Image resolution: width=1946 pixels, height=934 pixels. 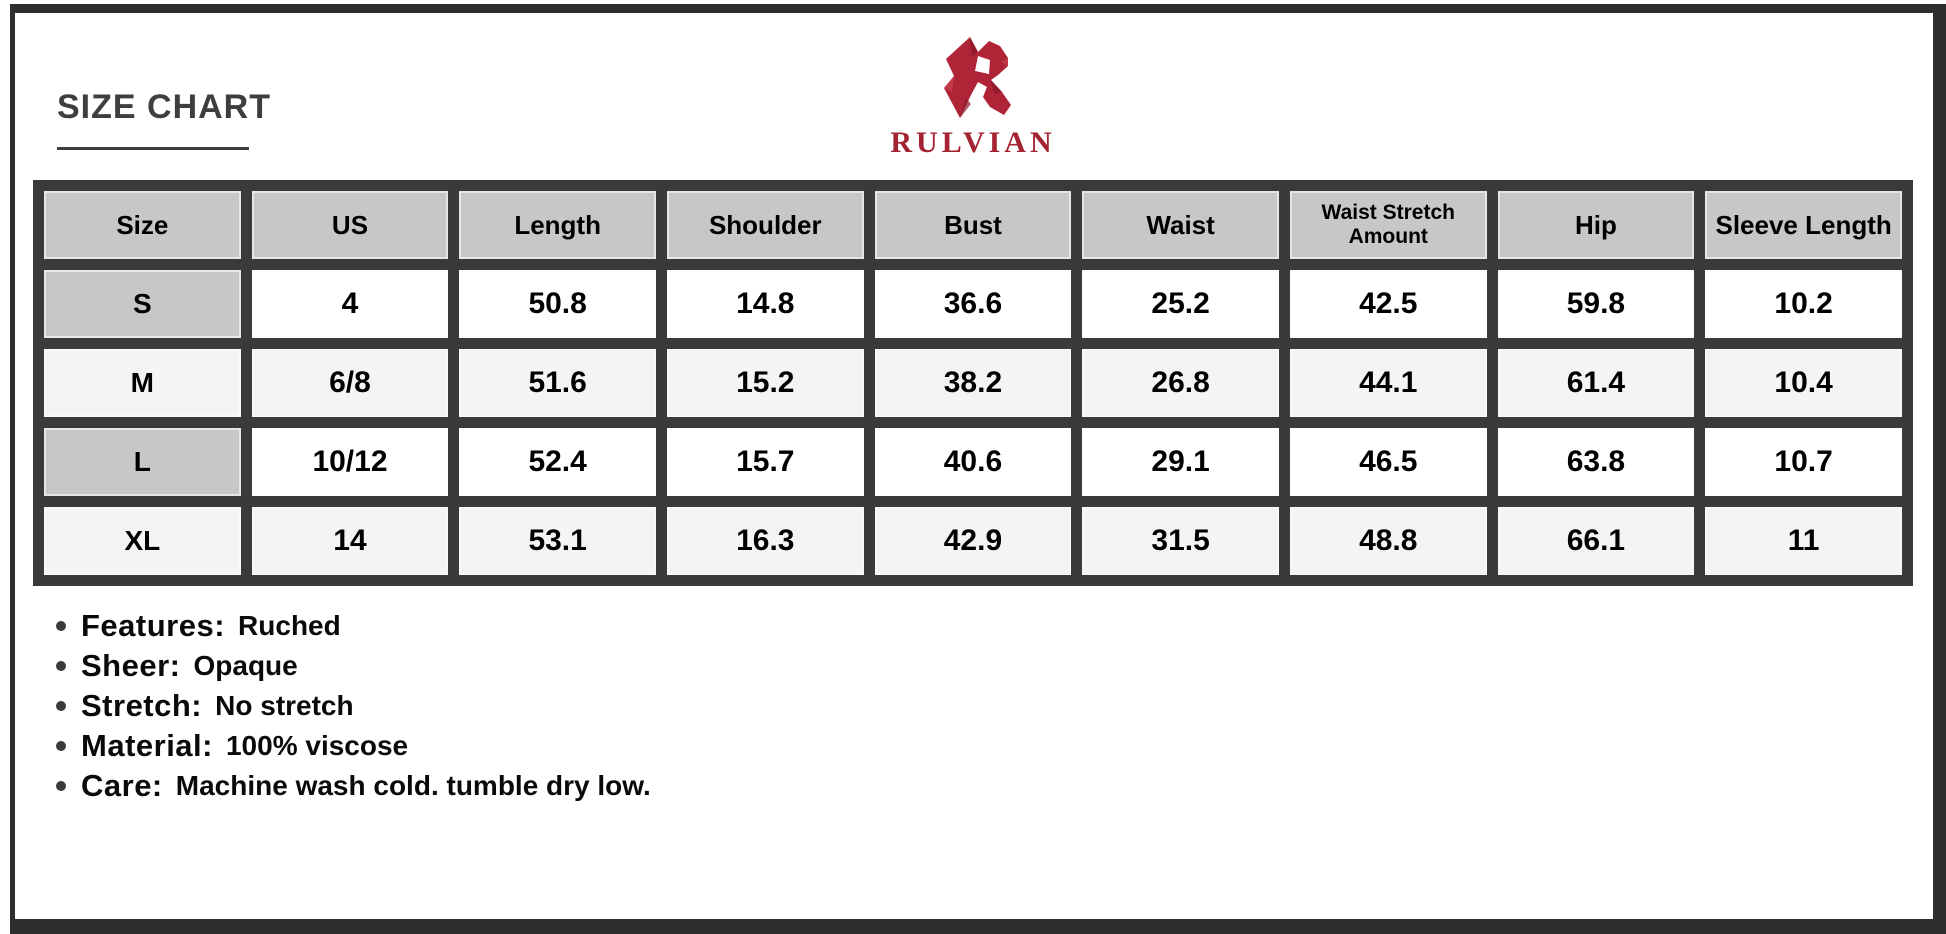 I want to click on measurement-cell: 11, so click(x=1803, y=541).